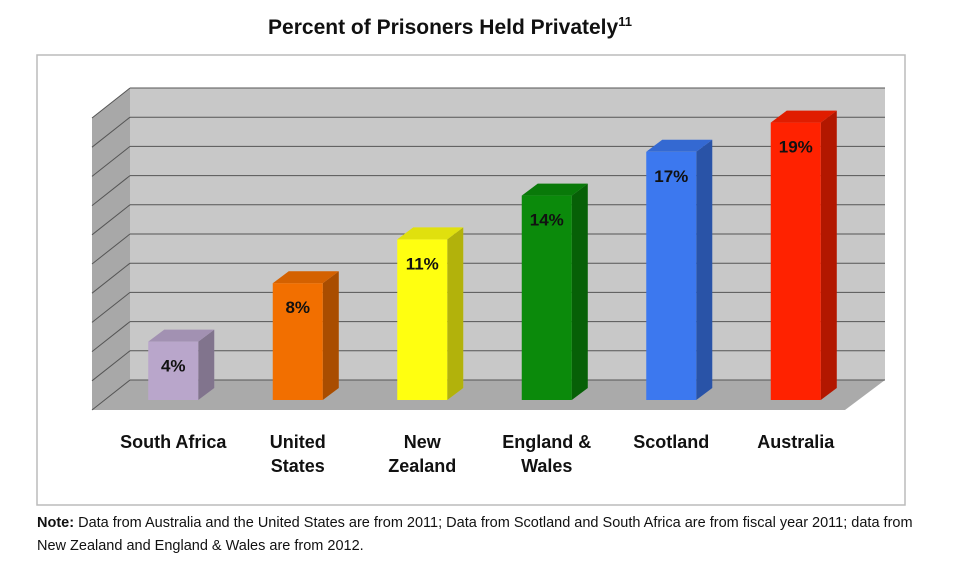  I want to click on value-label: 4%, so click(173, 366).